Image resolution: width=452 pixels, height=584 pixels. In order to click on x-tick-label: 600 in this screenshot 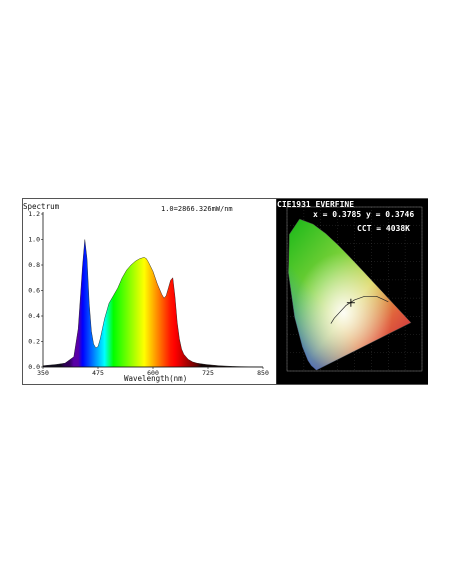, I will do `click(153, 373)`.